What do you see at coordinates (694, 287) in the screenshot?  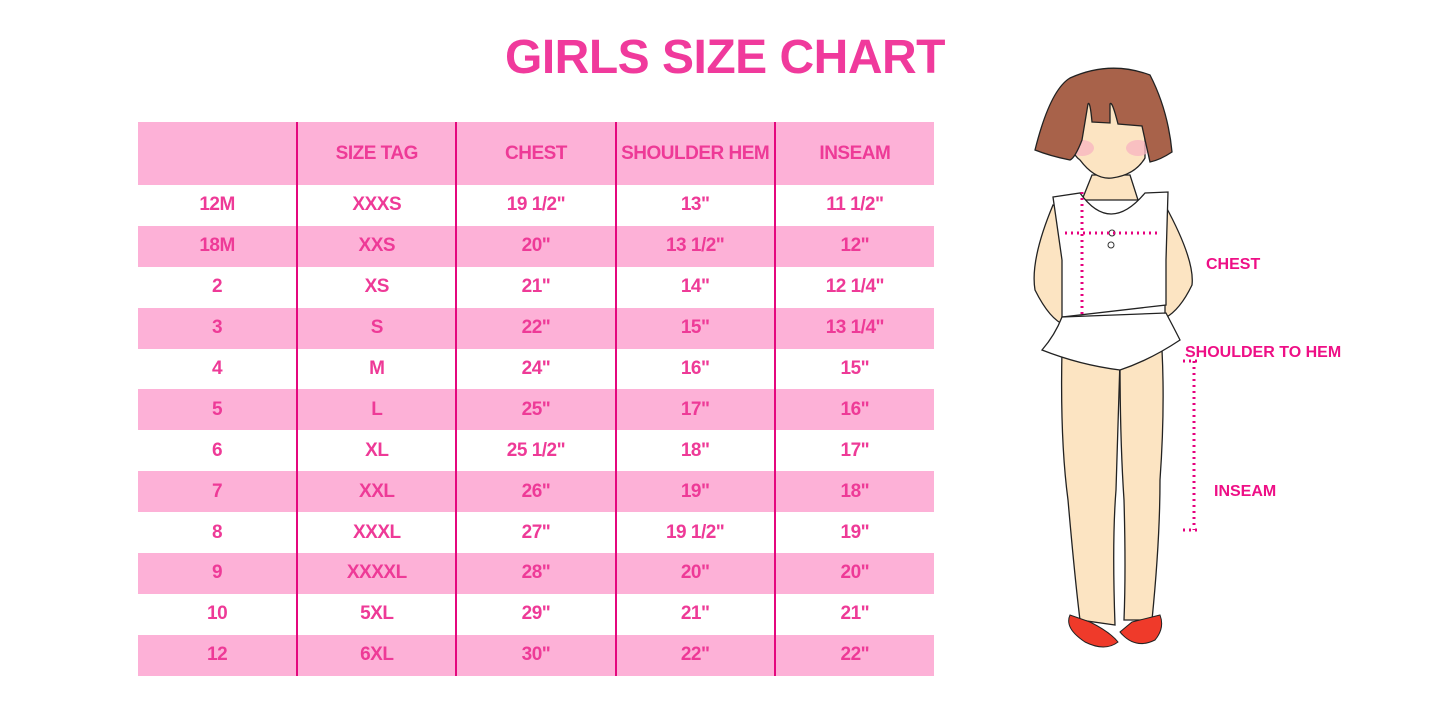 I see `table-cell: 14"` at bounding box center [694, 287].